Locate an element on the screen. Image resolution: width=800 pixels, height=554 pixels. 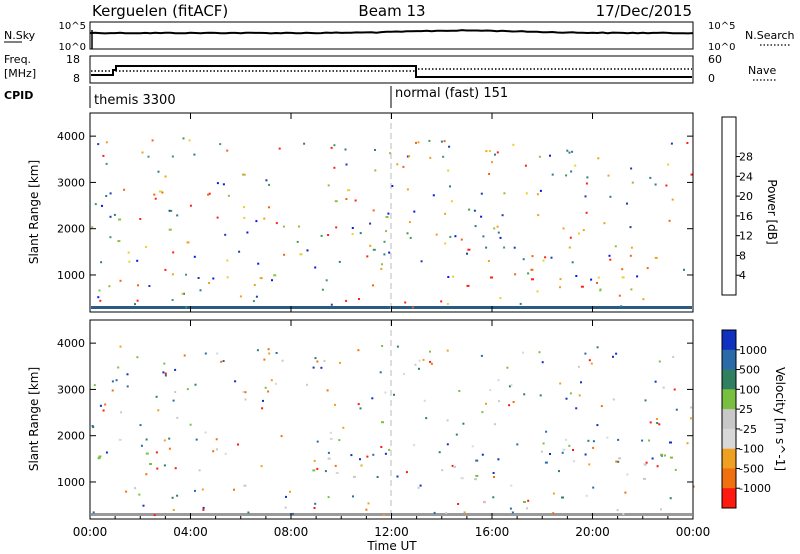
velocity-ytick-label: 3000 is located at coordinates (71, 389).